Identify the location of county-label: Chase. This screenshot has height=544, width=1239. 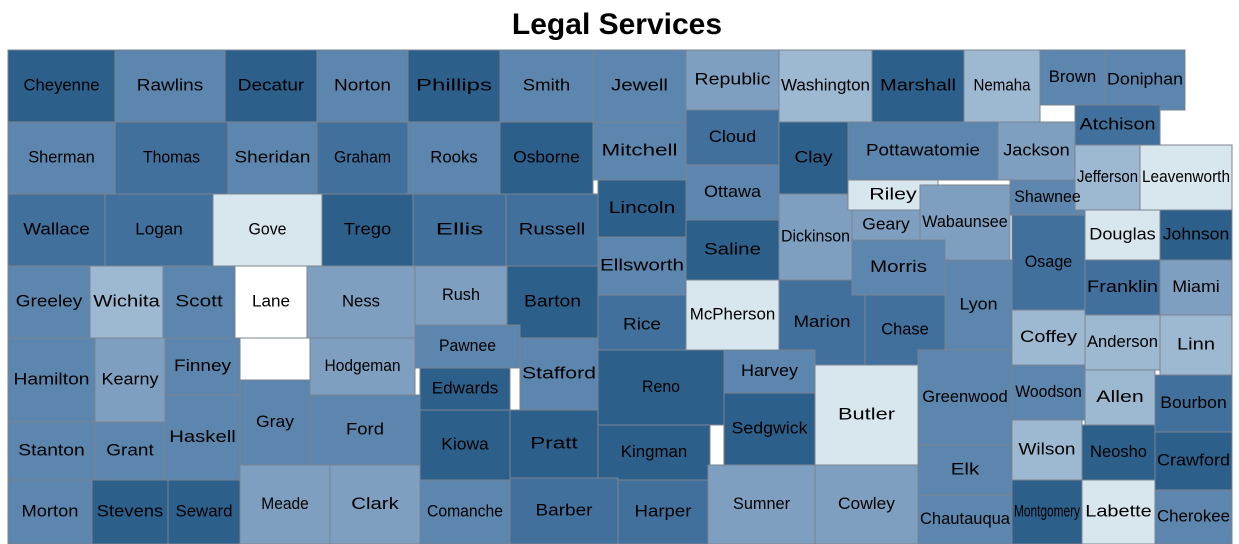
(905, 328).